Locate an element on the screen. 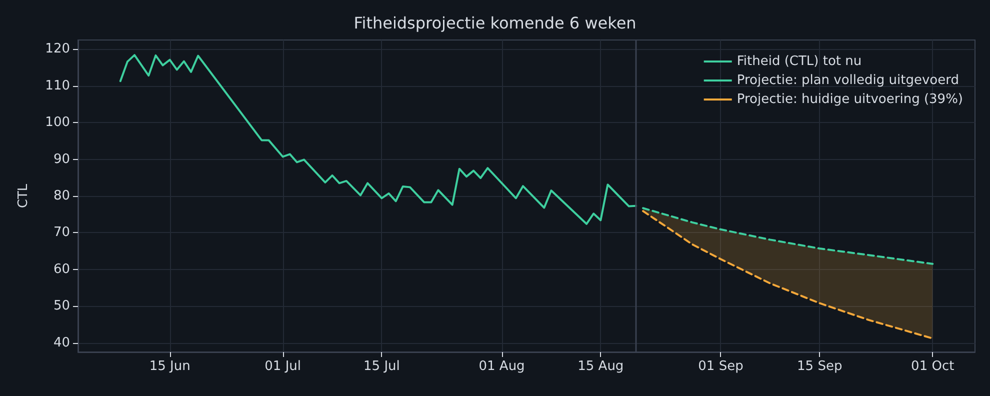 This screenshot has width=990, height=396. x-tick-label: 01 Aug is located at coordinates (501, 366).